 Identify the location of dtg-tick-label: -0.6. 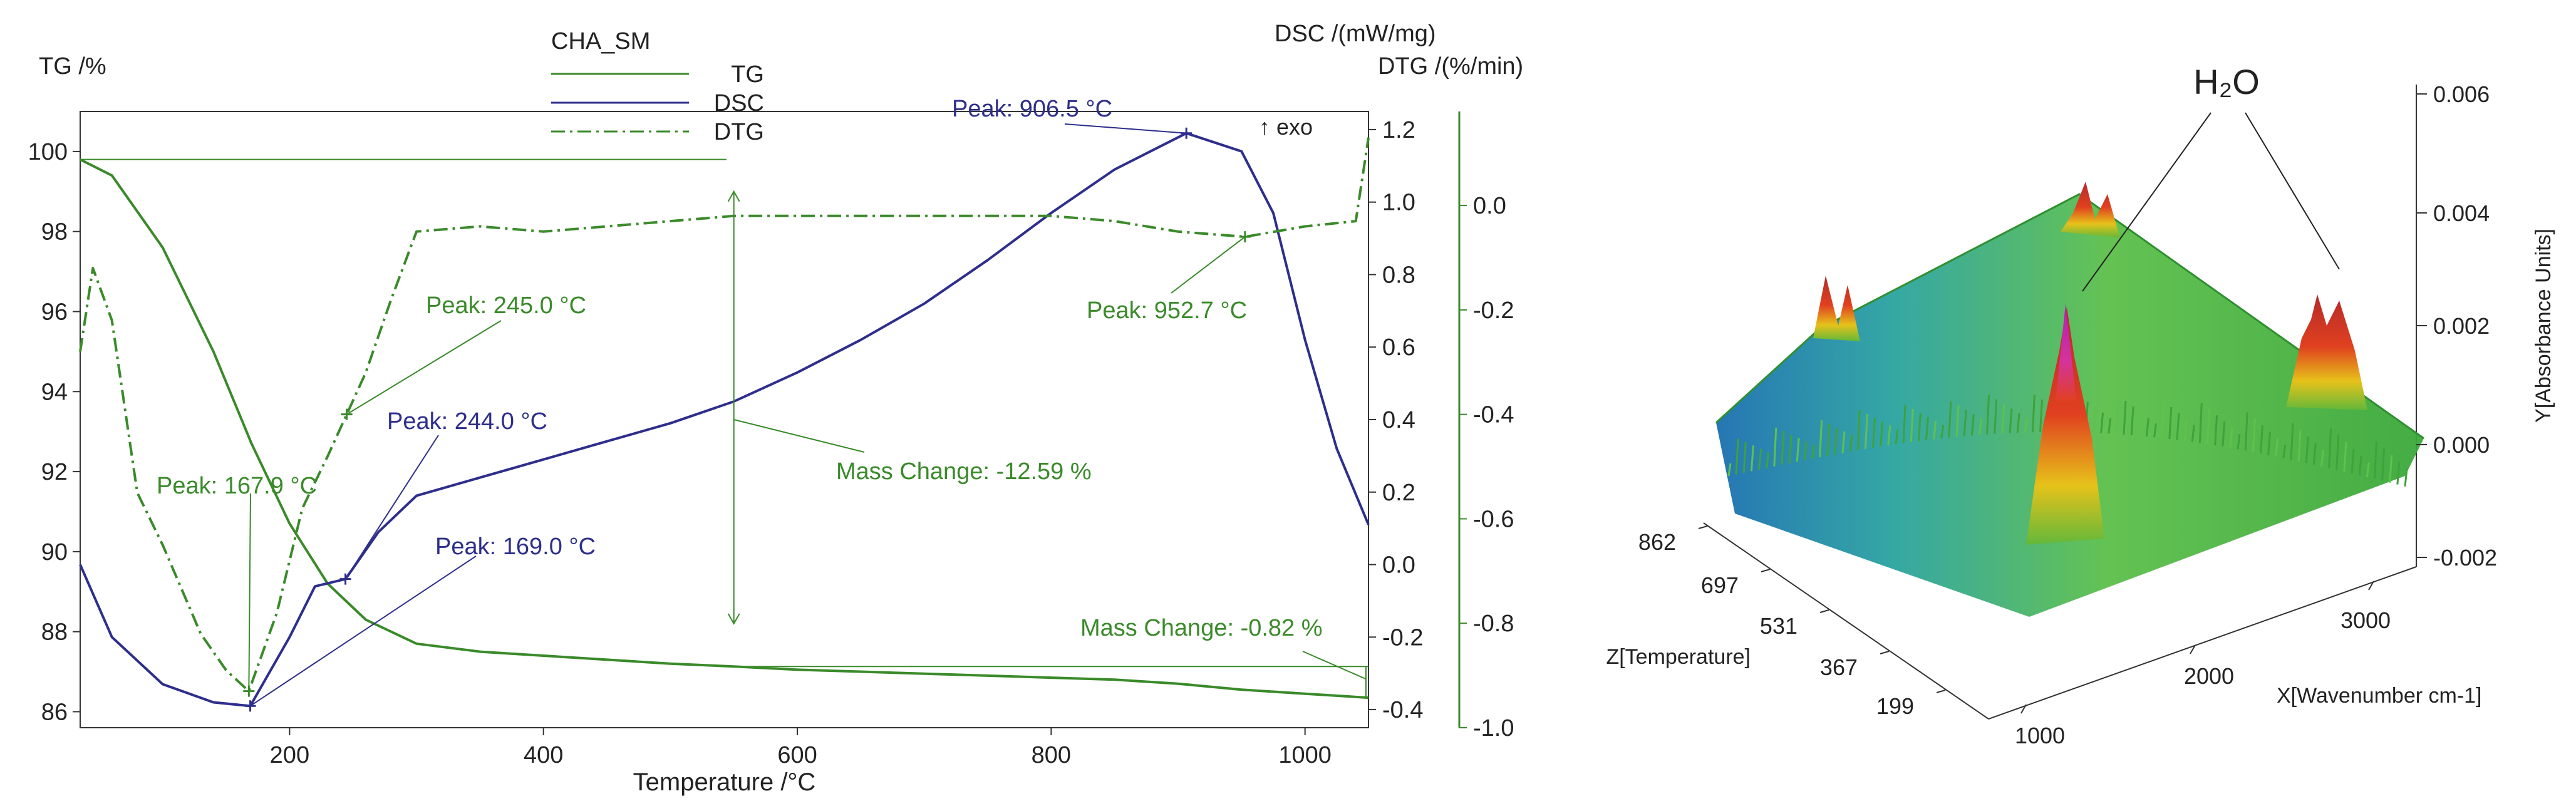
(1493, 519).